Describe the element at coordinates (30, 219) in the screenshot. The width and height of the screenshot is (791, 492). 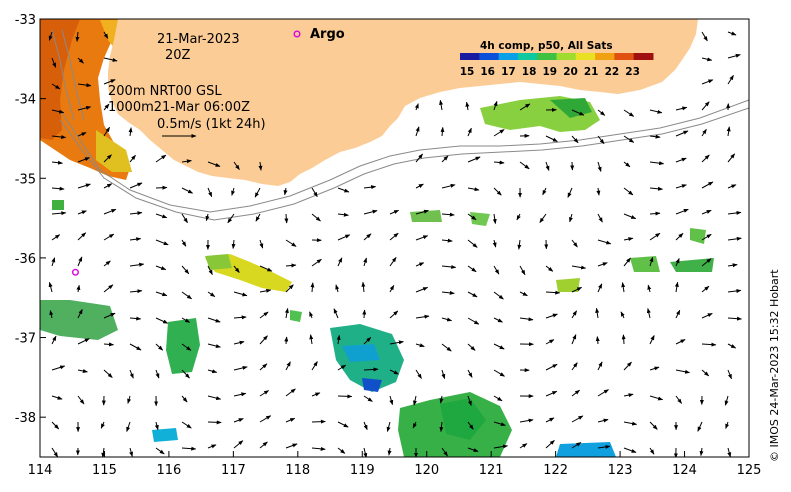
I see `y-axis: -33 -34 -35 -36 -37 -38` at that location.